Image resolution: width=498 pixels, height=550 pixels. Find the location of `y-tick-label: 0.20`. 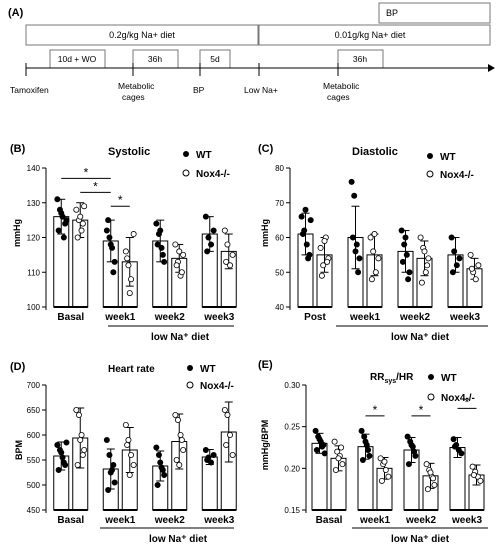

y-tick-label: 0.20 is located at coordinates (292, 468).